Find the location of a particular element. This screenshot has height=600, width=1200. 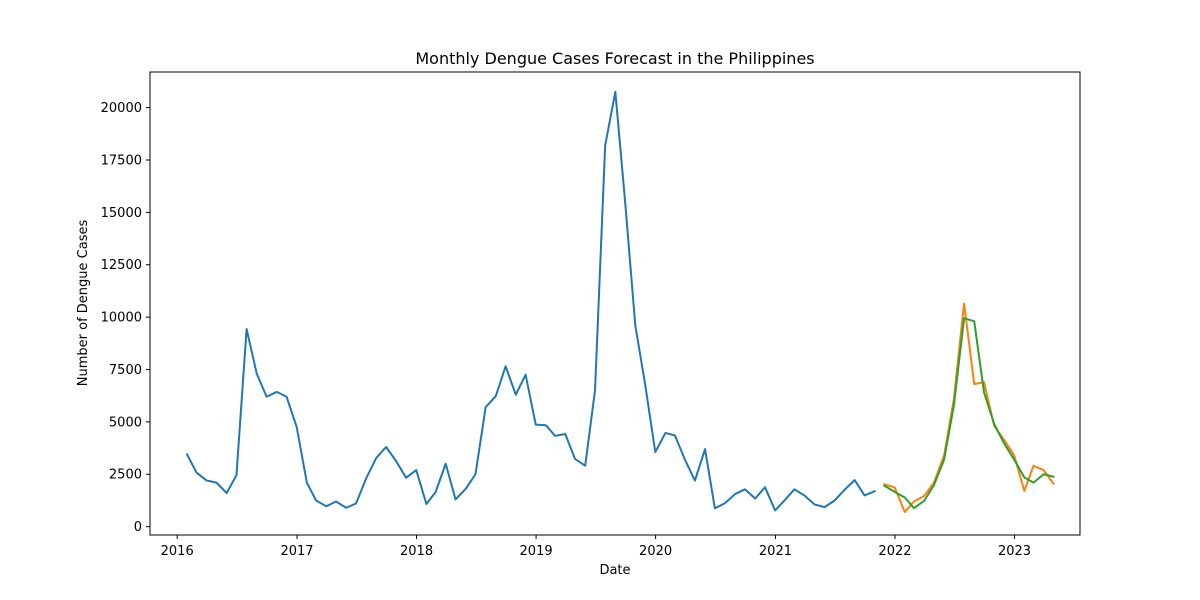

x-tick-label: 2017 is located at coordinates (296, 551).